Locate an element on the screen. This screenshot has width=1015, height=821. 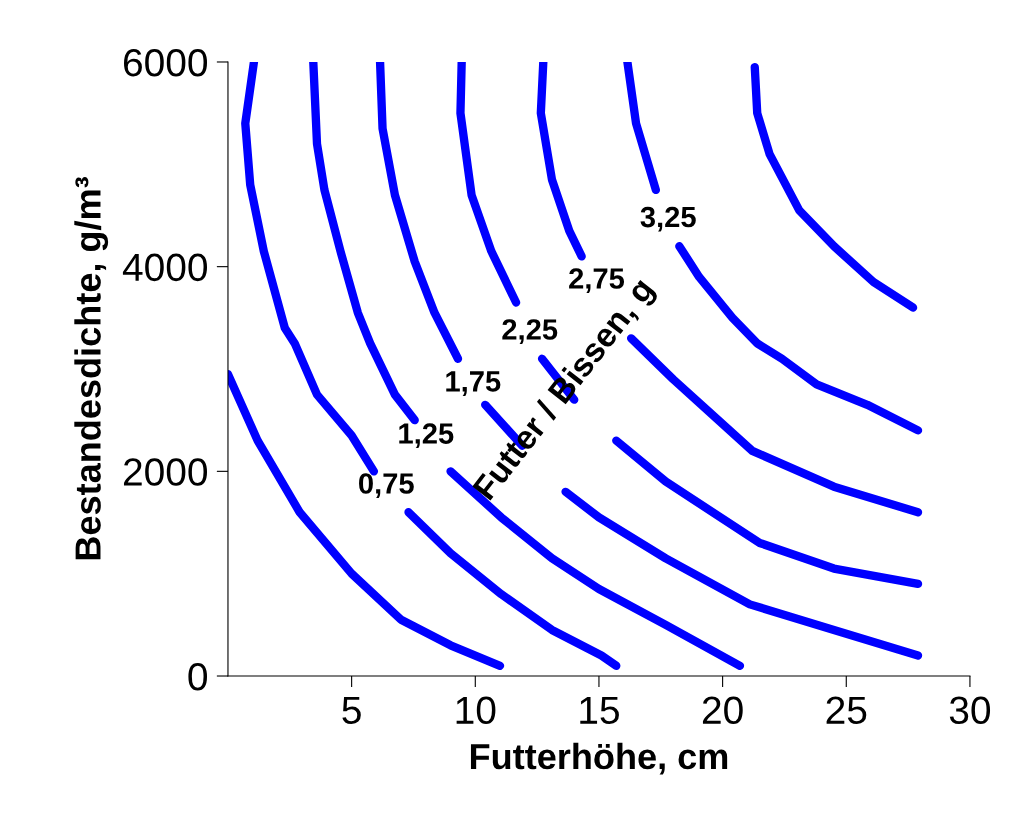
x-tick-label: 10 is located at coordinates (476, 710).